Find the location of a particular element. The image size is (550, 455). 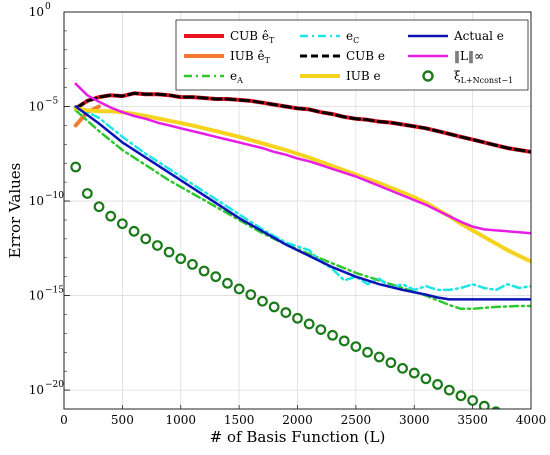

legend-entry-label: IUB êT is located at coordinates (250, 57).